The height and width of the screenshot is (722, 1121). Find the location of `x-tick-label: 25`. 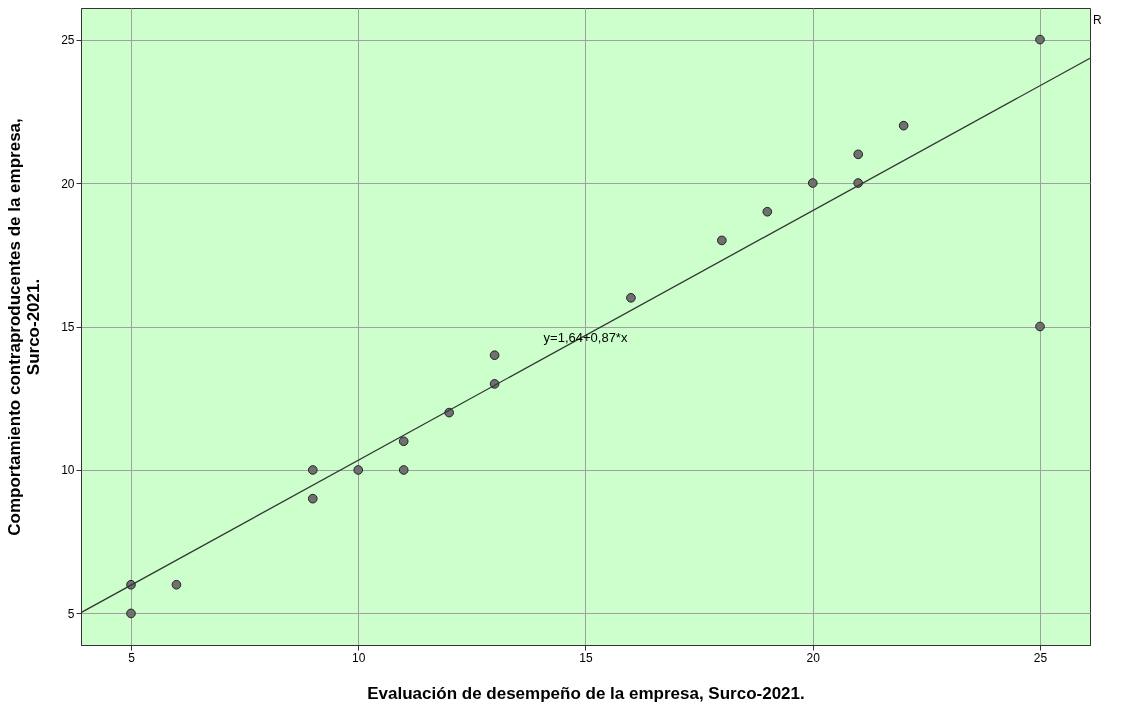

x-tick-label: 25 is located at coordinates (1040, 657).